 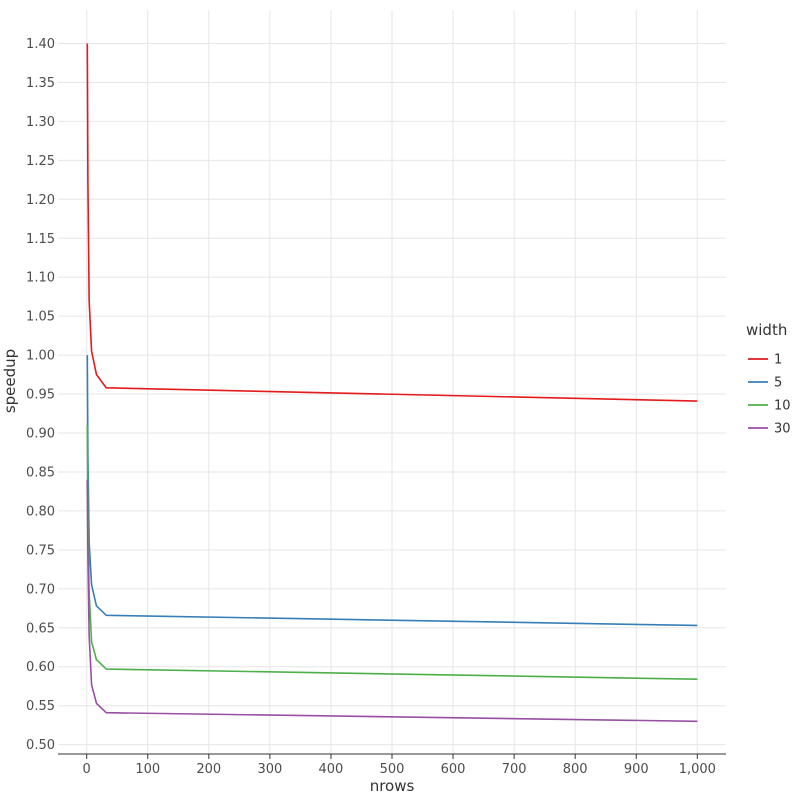 What do you see at coordinates (87, 769) in the screenshot?
I see `x-tick-label: 0` at bounding box center [87, 769].